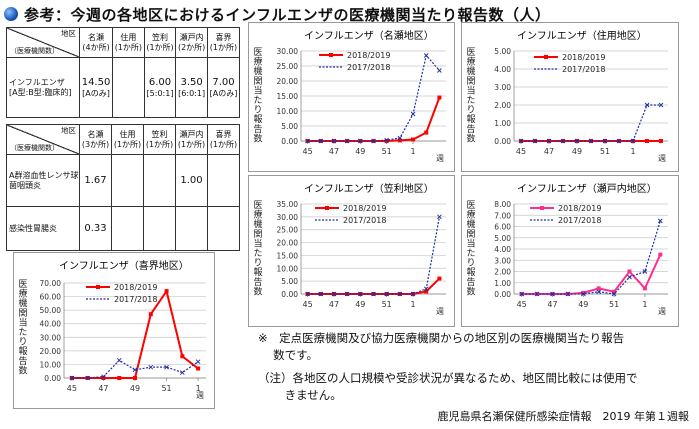  I want to click on y-tick-label: 35.00, so click(288, 204).